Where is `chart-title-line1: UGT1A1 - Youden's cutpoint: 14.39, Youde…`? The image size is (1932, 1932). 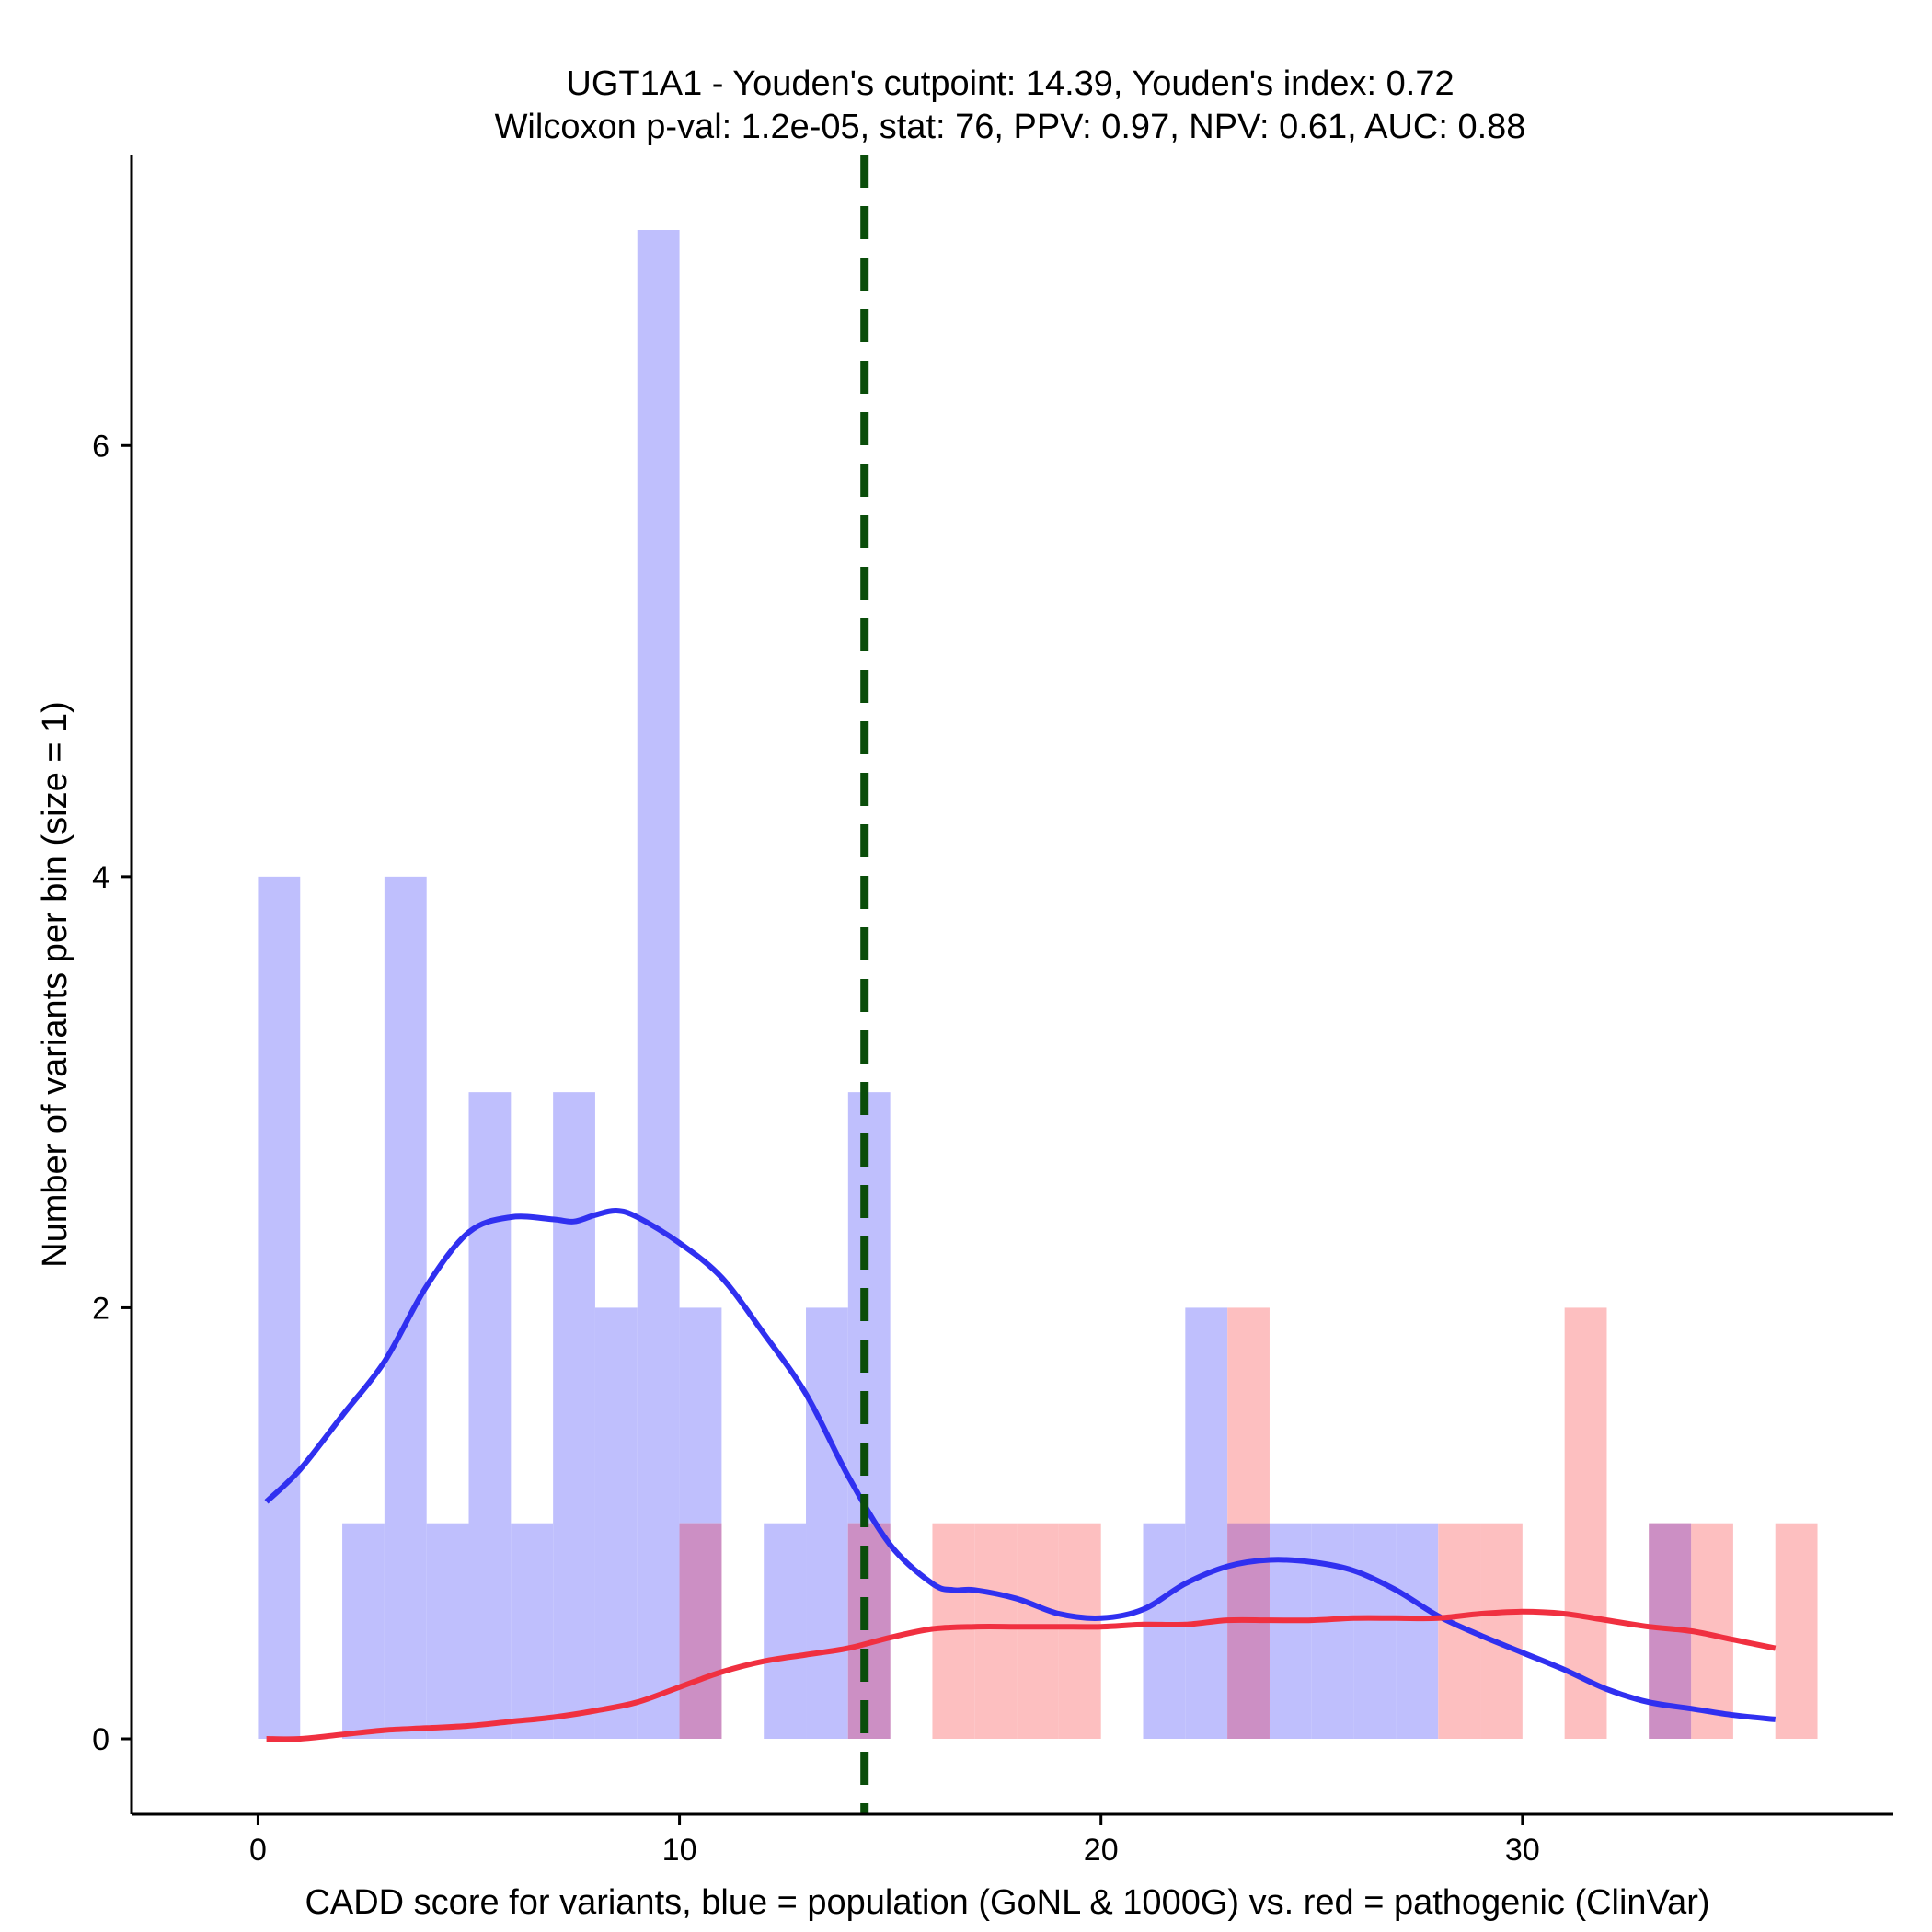
chart-title-line1: UGT1A1 - Youden's cutpoint: 14.39, Youde… is located at coordinates (1010, 83).